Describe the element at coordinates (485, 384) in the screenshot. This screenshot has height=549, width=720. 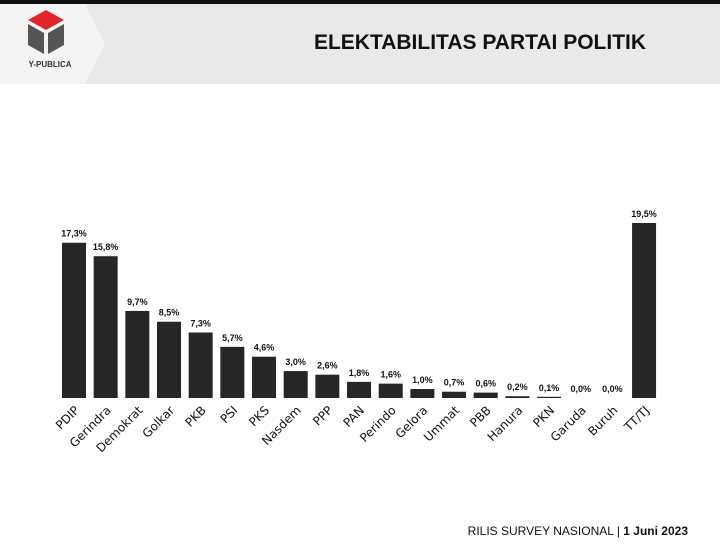
I see `data-label: 0,6%` at that location.